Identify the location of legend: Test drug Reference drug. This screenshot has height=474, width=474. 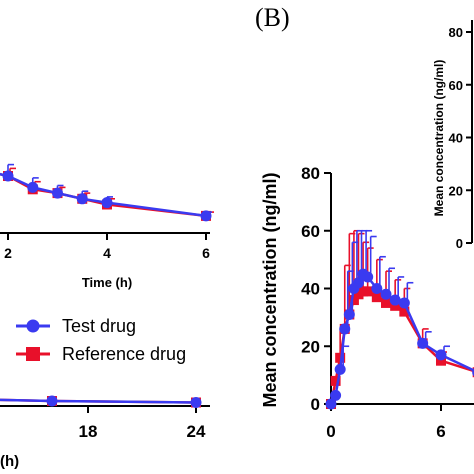
(101, 340).